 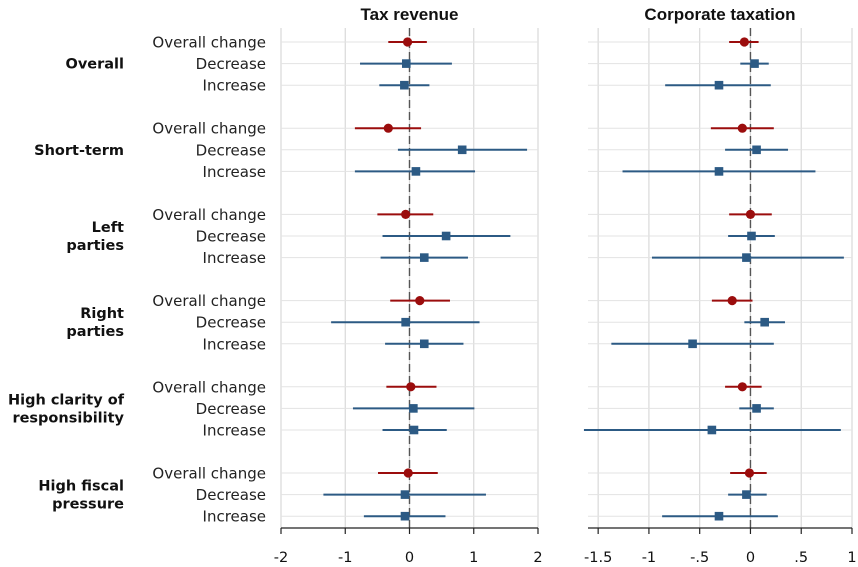 What do you see at coordinates (108, 228) in the screenshot?
I see `group-label: Left` at bounding box center [108, 228].